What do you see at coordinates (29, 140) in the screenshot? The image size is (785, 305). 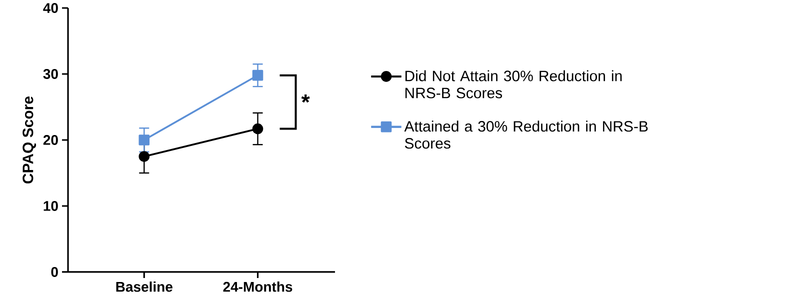 I see `y-axis-title: CPAQ Score` at bounding box center [29, 140].